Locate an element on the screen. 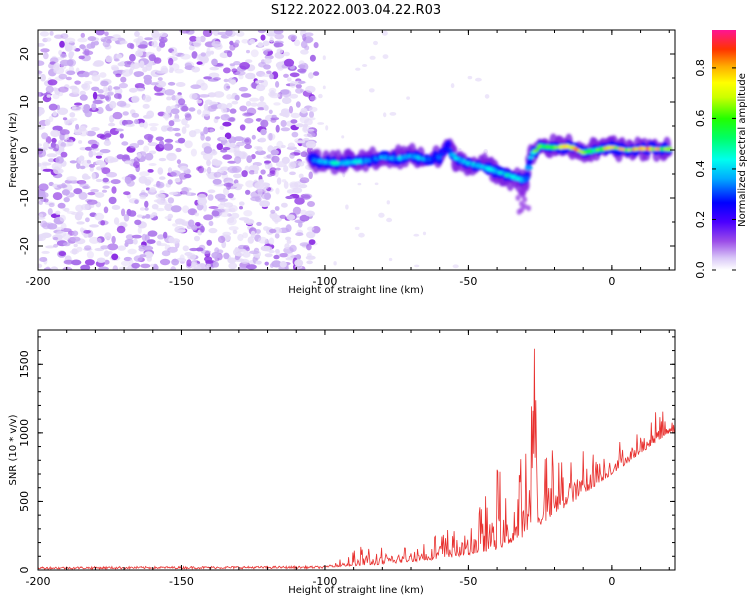  x-tick-label: -50 is located at coordinates (468, 581).